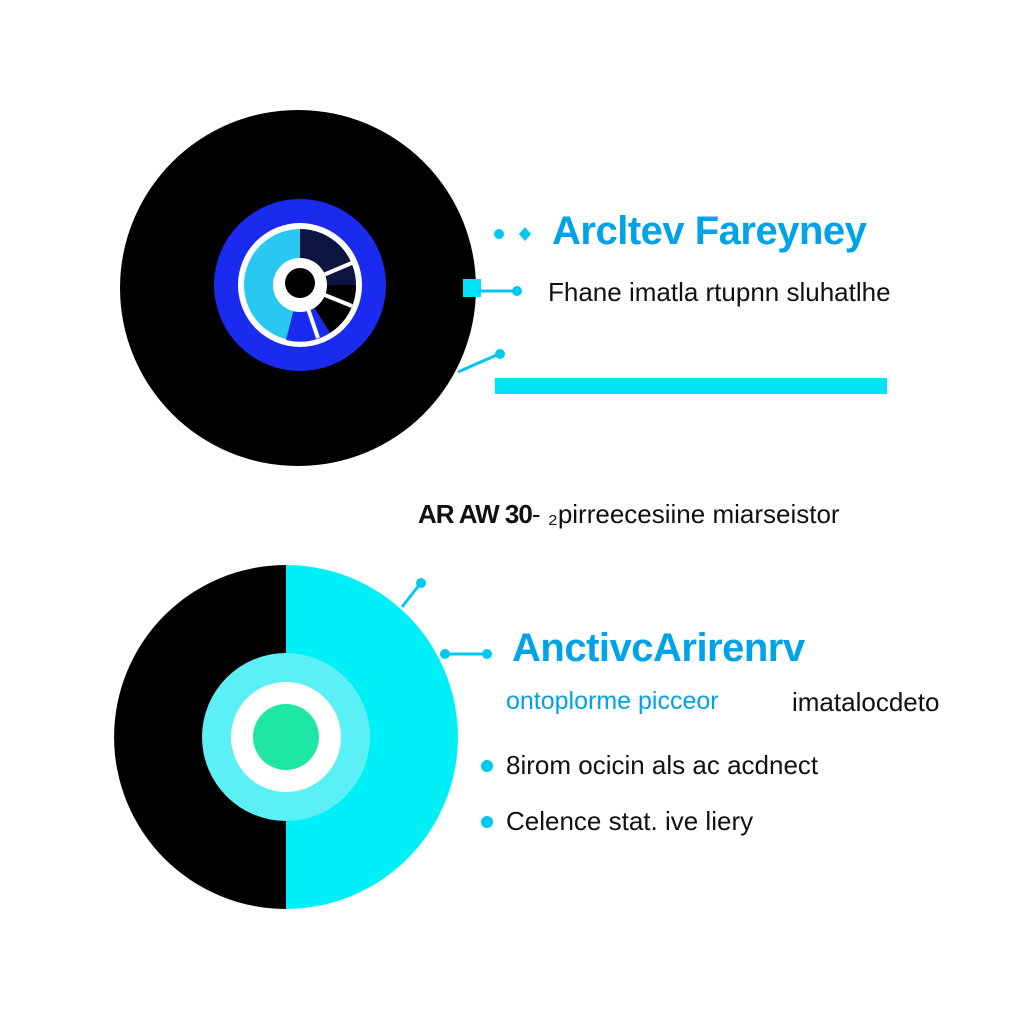  Describe the element at coordinates (630, 821) in the screenshot. I see `bullet-item: Celence stat. ive liery` at that location.